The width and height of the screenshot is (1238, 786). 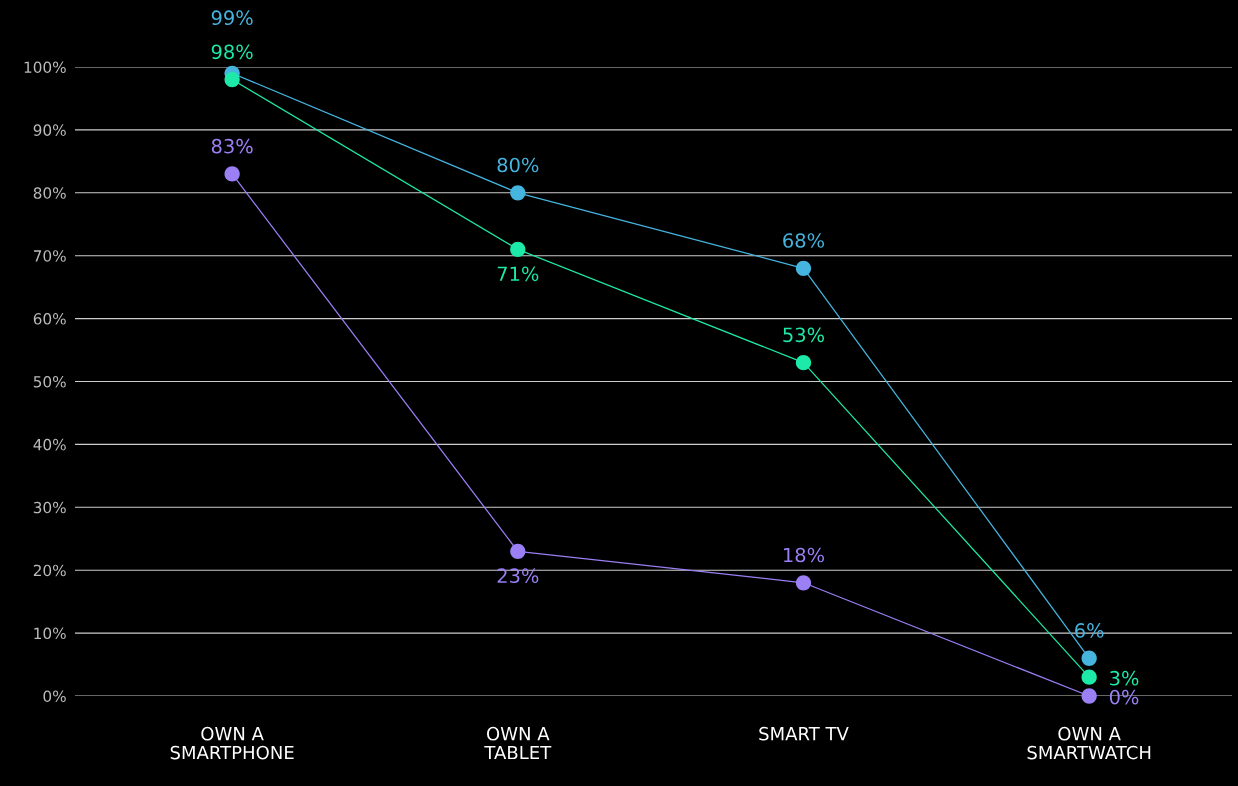 I want to click on x-tick-label: OWN A SMARTPHONE, so click(x=232, y=743).